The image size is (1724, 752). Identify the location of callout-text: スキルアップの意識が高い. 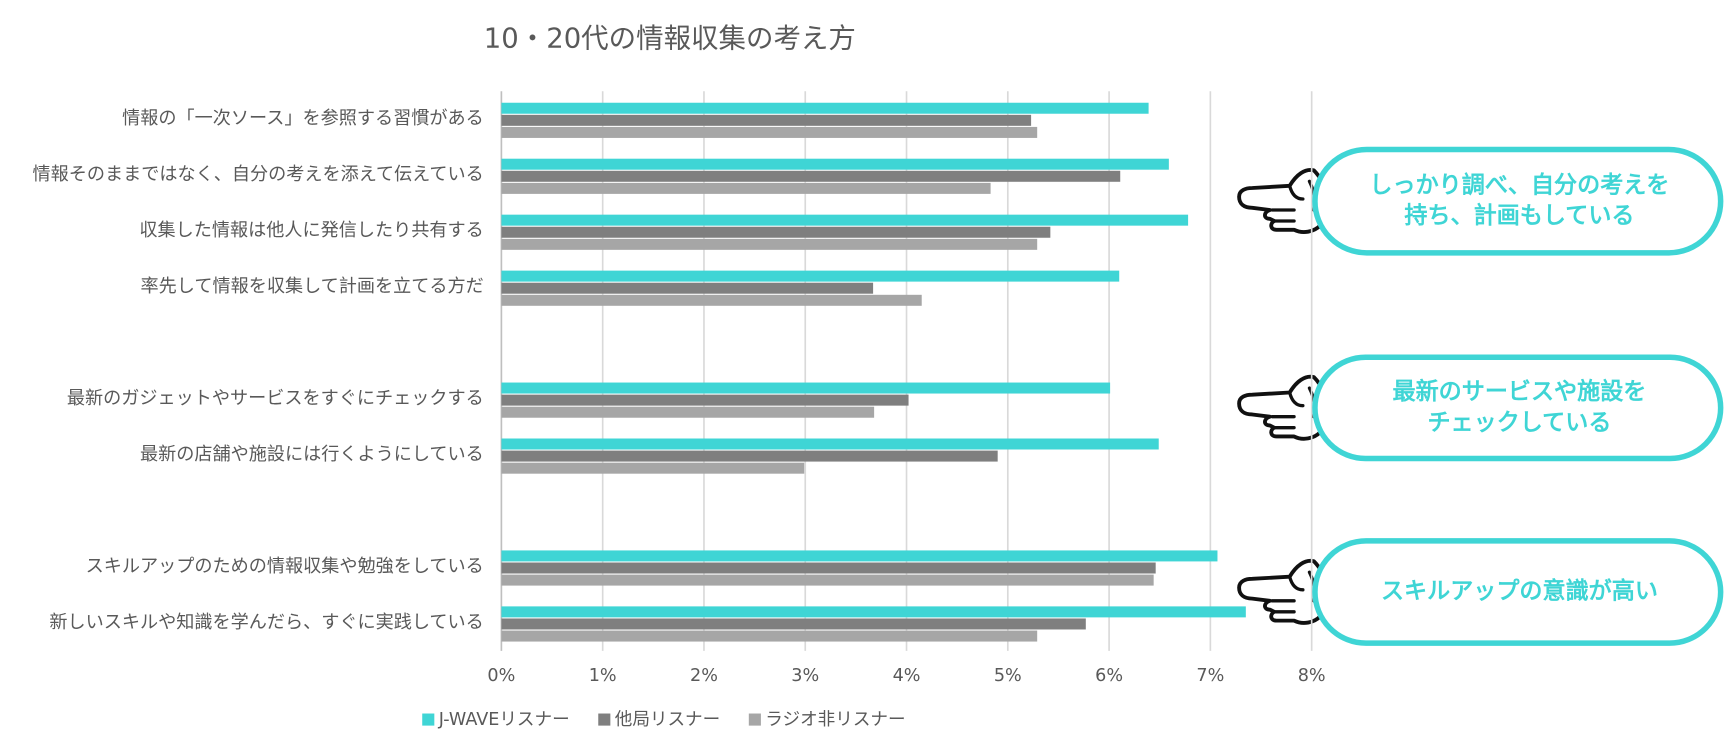
(1519, 591).